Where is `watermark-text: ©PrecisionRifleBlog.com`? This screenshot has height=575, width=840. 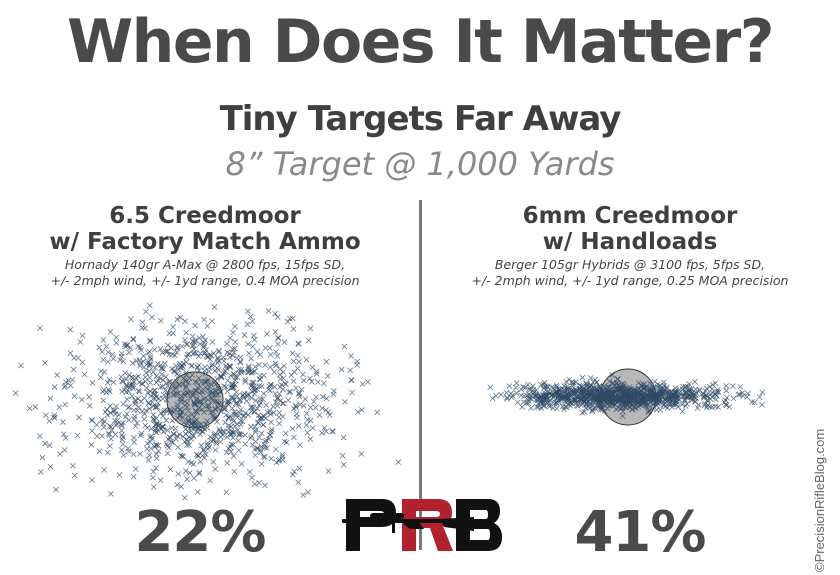
watermark-text: ©PrecisionRifleBlog.com is located at coordinates (819, 500).